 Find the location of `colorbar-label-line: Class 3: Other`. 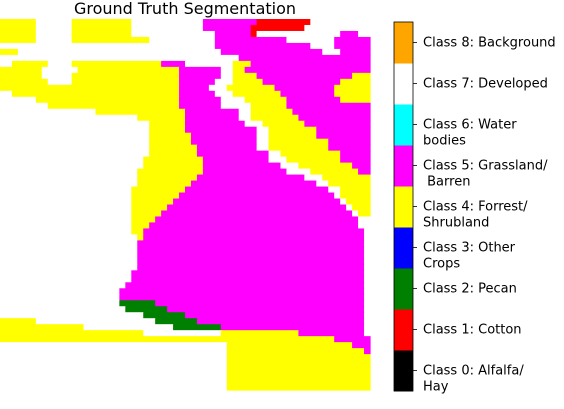

colorbar-label-line: Class 3: Other is located at coordinates (469, 248).